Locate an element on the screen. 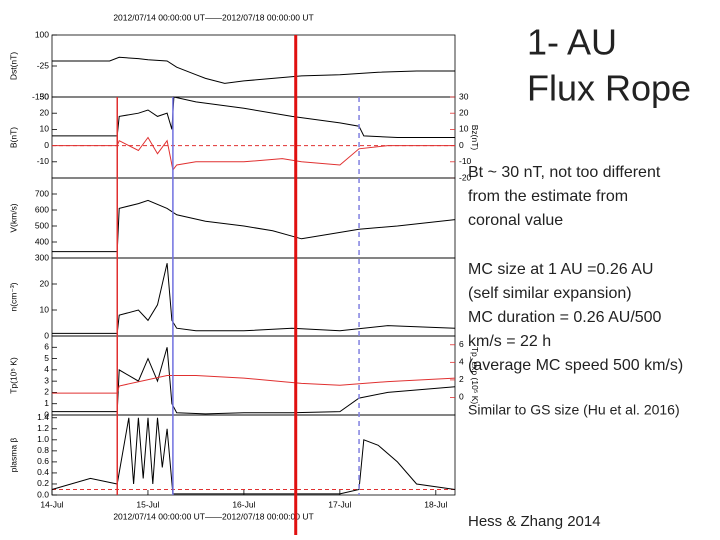 This screenshot has width=720, height=540. y-tick-label: 1.4 is located at coordinates (43, 417).